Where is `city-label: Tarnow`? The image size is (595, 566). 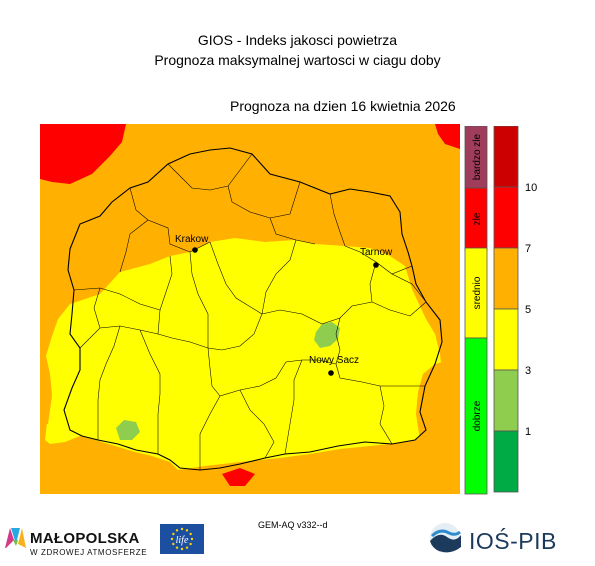
city-label: Tarnow is located at coordinates (376, 252).